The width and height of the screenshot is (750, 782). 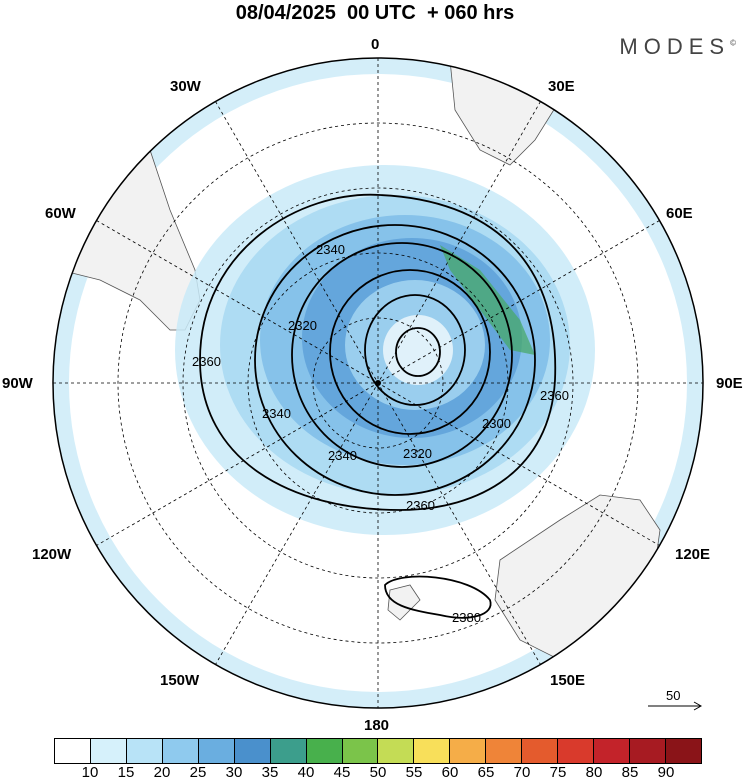 I want to click on colorbar-tick-label: 65, so click(x=486, y=772).